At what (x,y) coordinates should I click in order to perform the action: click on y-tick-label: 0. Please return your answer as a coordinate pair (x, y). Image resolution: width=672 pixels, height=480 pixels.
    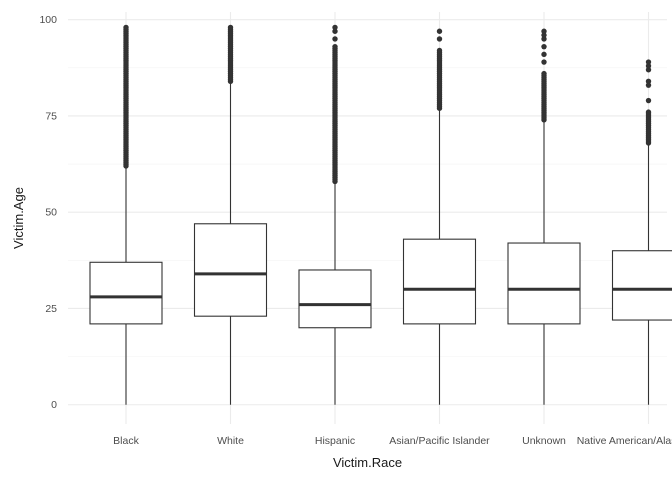
    Looking at the image, I should click on (54, 405).